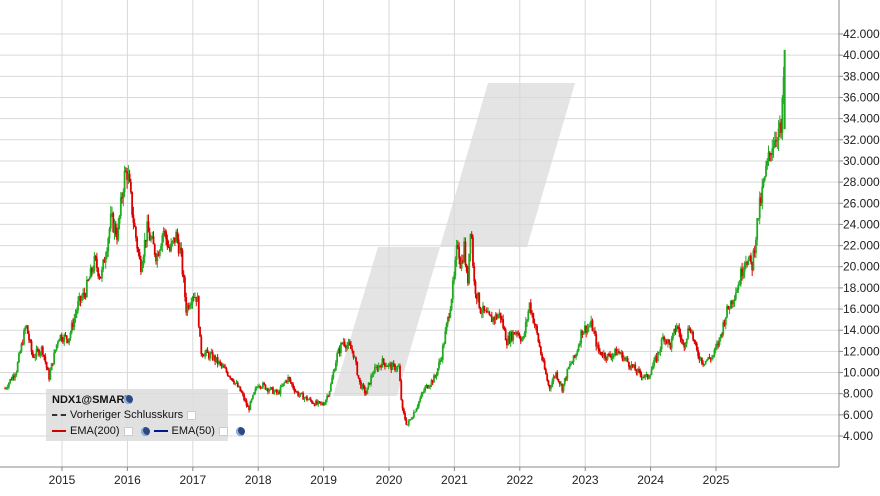  What do you see at coordinates (858, 415) in the screenshot?
I see `y-tick-label: 6.000` at bounding box center [858, 415].